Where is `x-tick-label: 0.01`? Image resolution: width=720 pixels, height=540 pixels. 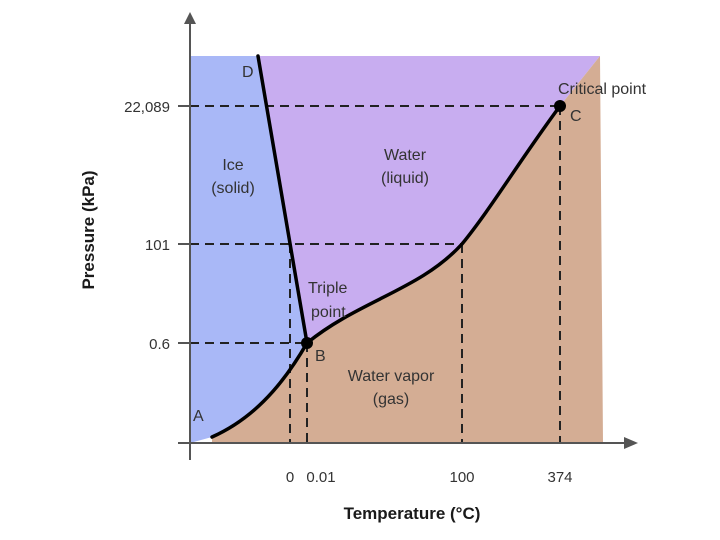 x-tick-label: 0.01 is located at coordinates (320, 477).